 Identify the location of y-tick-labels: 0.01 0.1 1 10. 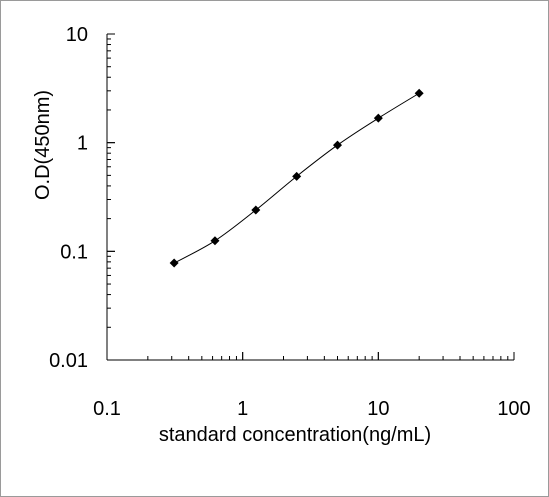
(68, 198).